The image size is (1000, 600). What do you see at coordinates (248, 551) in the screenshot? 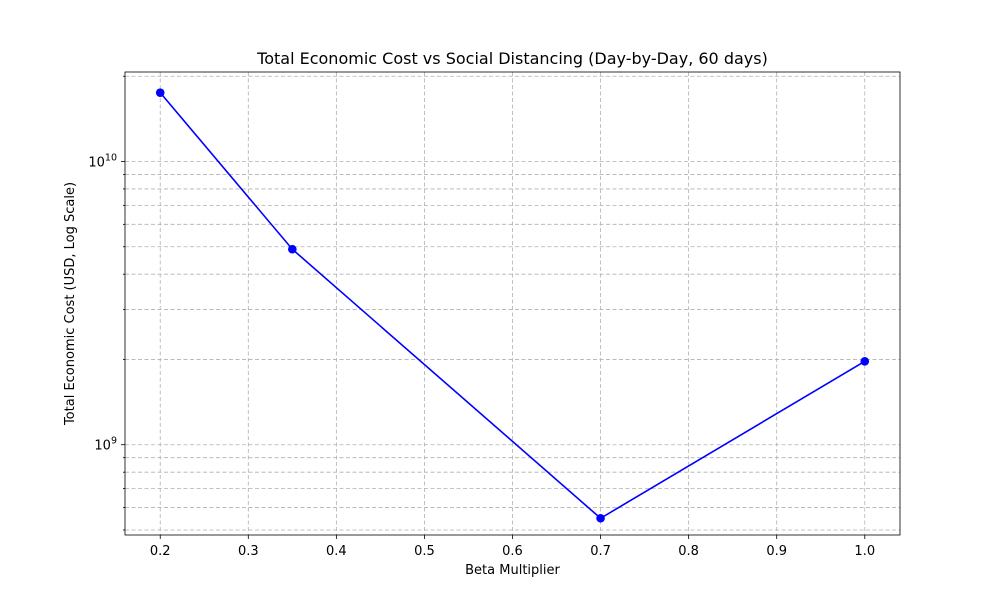
I see `x-tick-label: 0.3` at bounding box center [248, 551].